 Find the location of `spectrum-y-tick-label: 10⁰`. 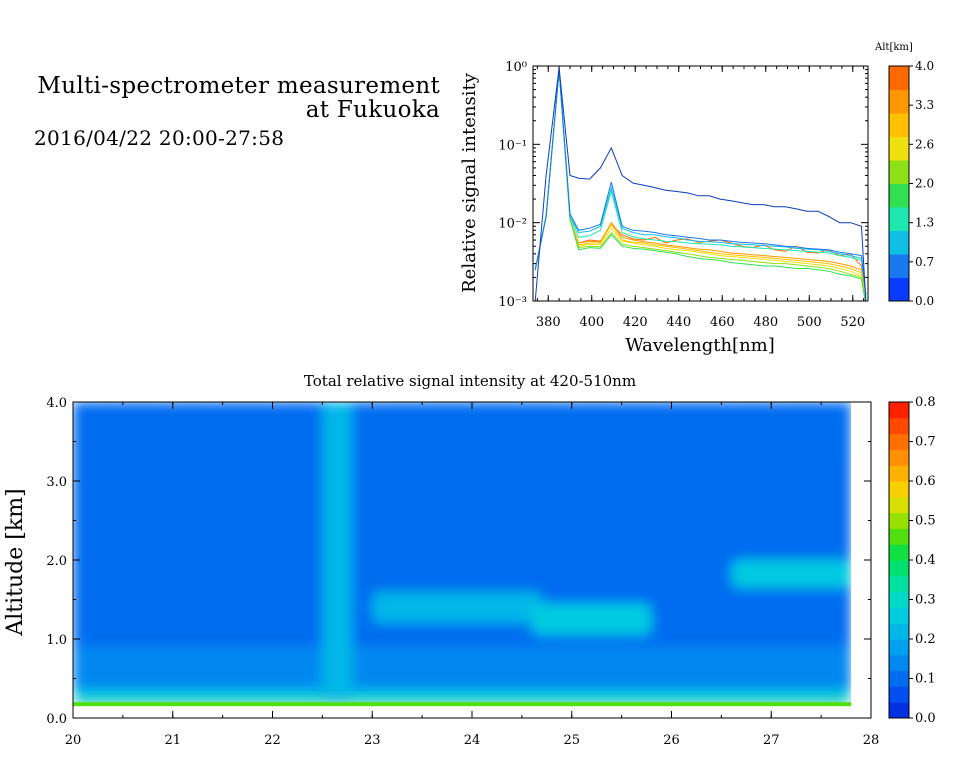

spectrum-y-tick-label: 10⁰ is located at coordinates (516, 67).